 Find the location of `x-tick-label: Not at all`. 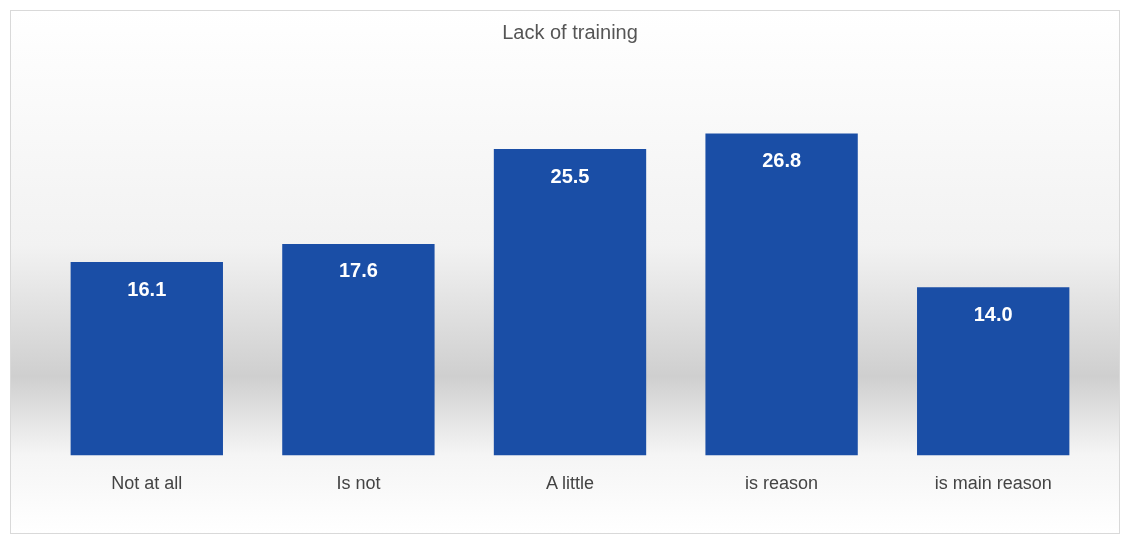

x-tick-label: Not at all is located at coordinates (147, 483).